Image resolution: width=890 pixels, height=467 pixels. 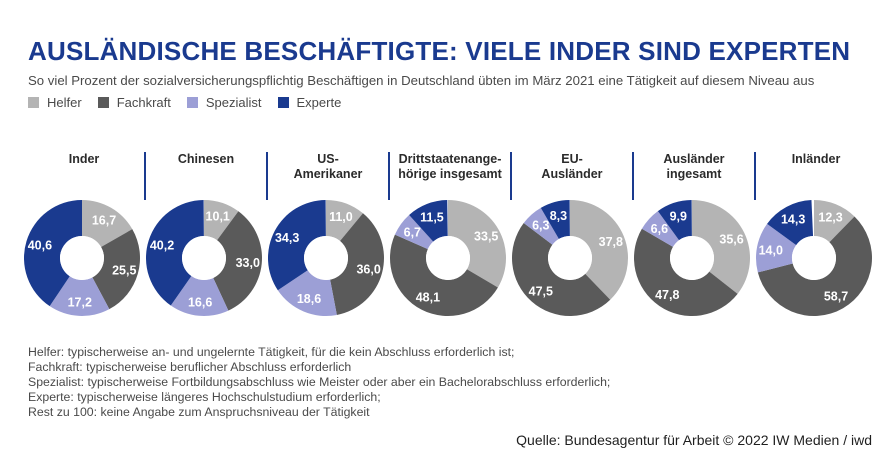 I want to click on value-label-us-amerikaner-helfer: 11,0, so click(x=341, y=217).